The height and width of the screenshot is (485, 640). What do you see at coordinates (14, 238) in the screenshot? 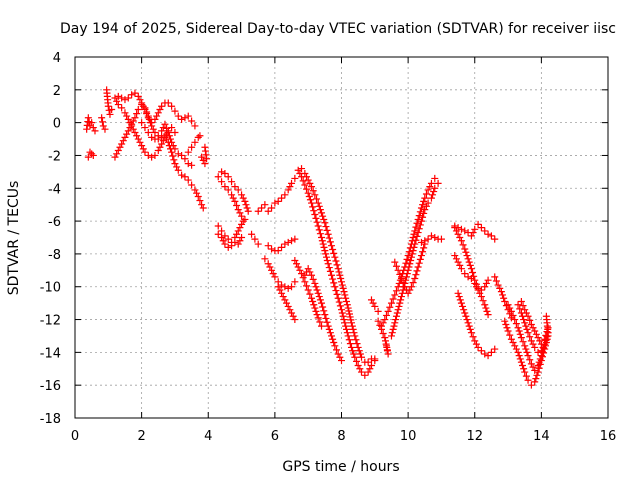
I see `y-axis-label: SDTVAR / TECUs` at bounding box center [14, 238].